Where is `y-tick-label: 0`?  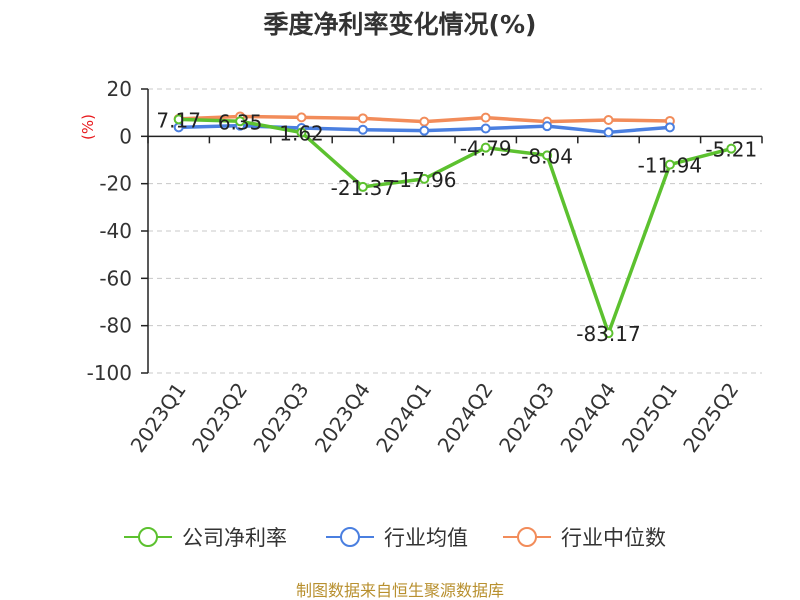
y-tick-label: 0 is located at coordinates (125, 136).